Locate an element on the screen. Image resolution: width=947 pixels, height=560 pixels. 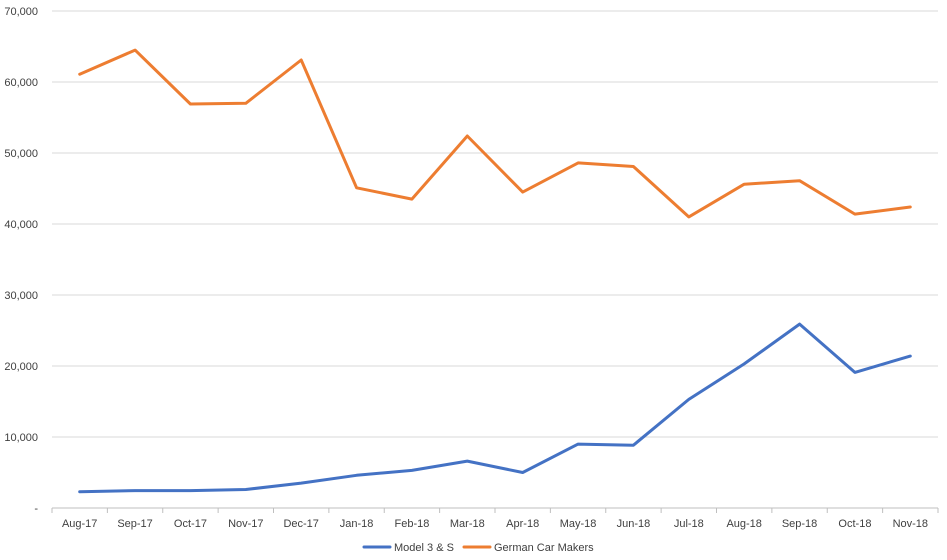
y-tick-label: 10,000 is located at coordinates (21, 438).